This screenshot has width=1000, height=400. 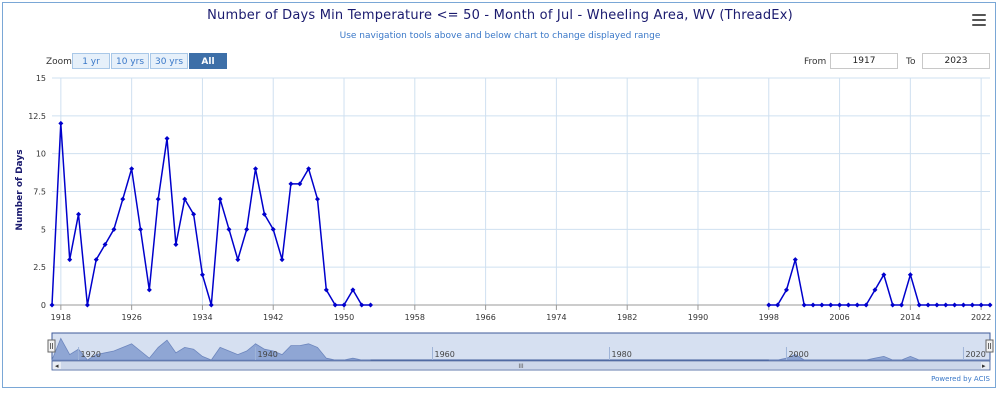 I want to click on navigator-tick-label: 1940, so click(x=268, y=354).